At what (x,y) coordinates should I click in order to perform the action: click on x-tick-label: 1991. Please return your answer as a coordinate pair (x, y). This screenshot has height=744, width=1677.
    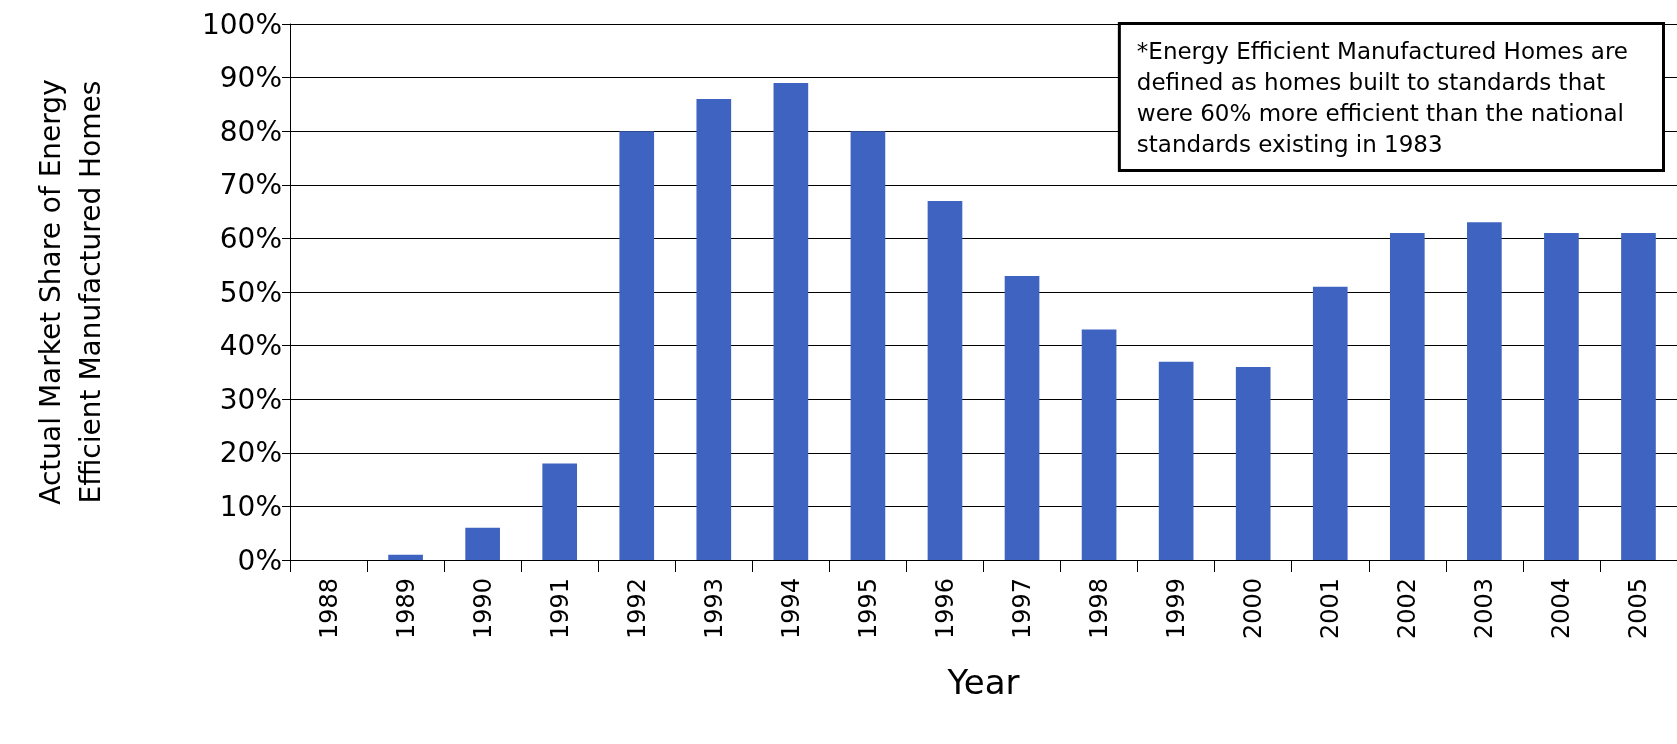
    Looking at the image, I should click on (559, 609).